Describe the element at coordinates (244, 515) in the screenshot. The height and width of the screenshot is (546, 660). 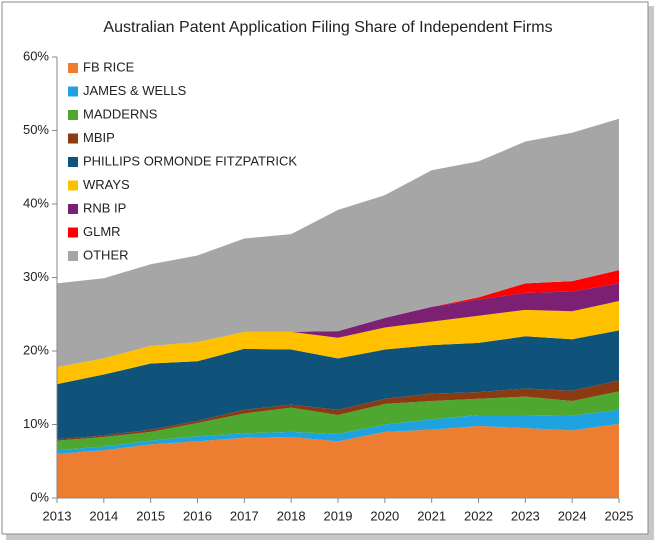
I see `x-tick-label: 2017` at that location.